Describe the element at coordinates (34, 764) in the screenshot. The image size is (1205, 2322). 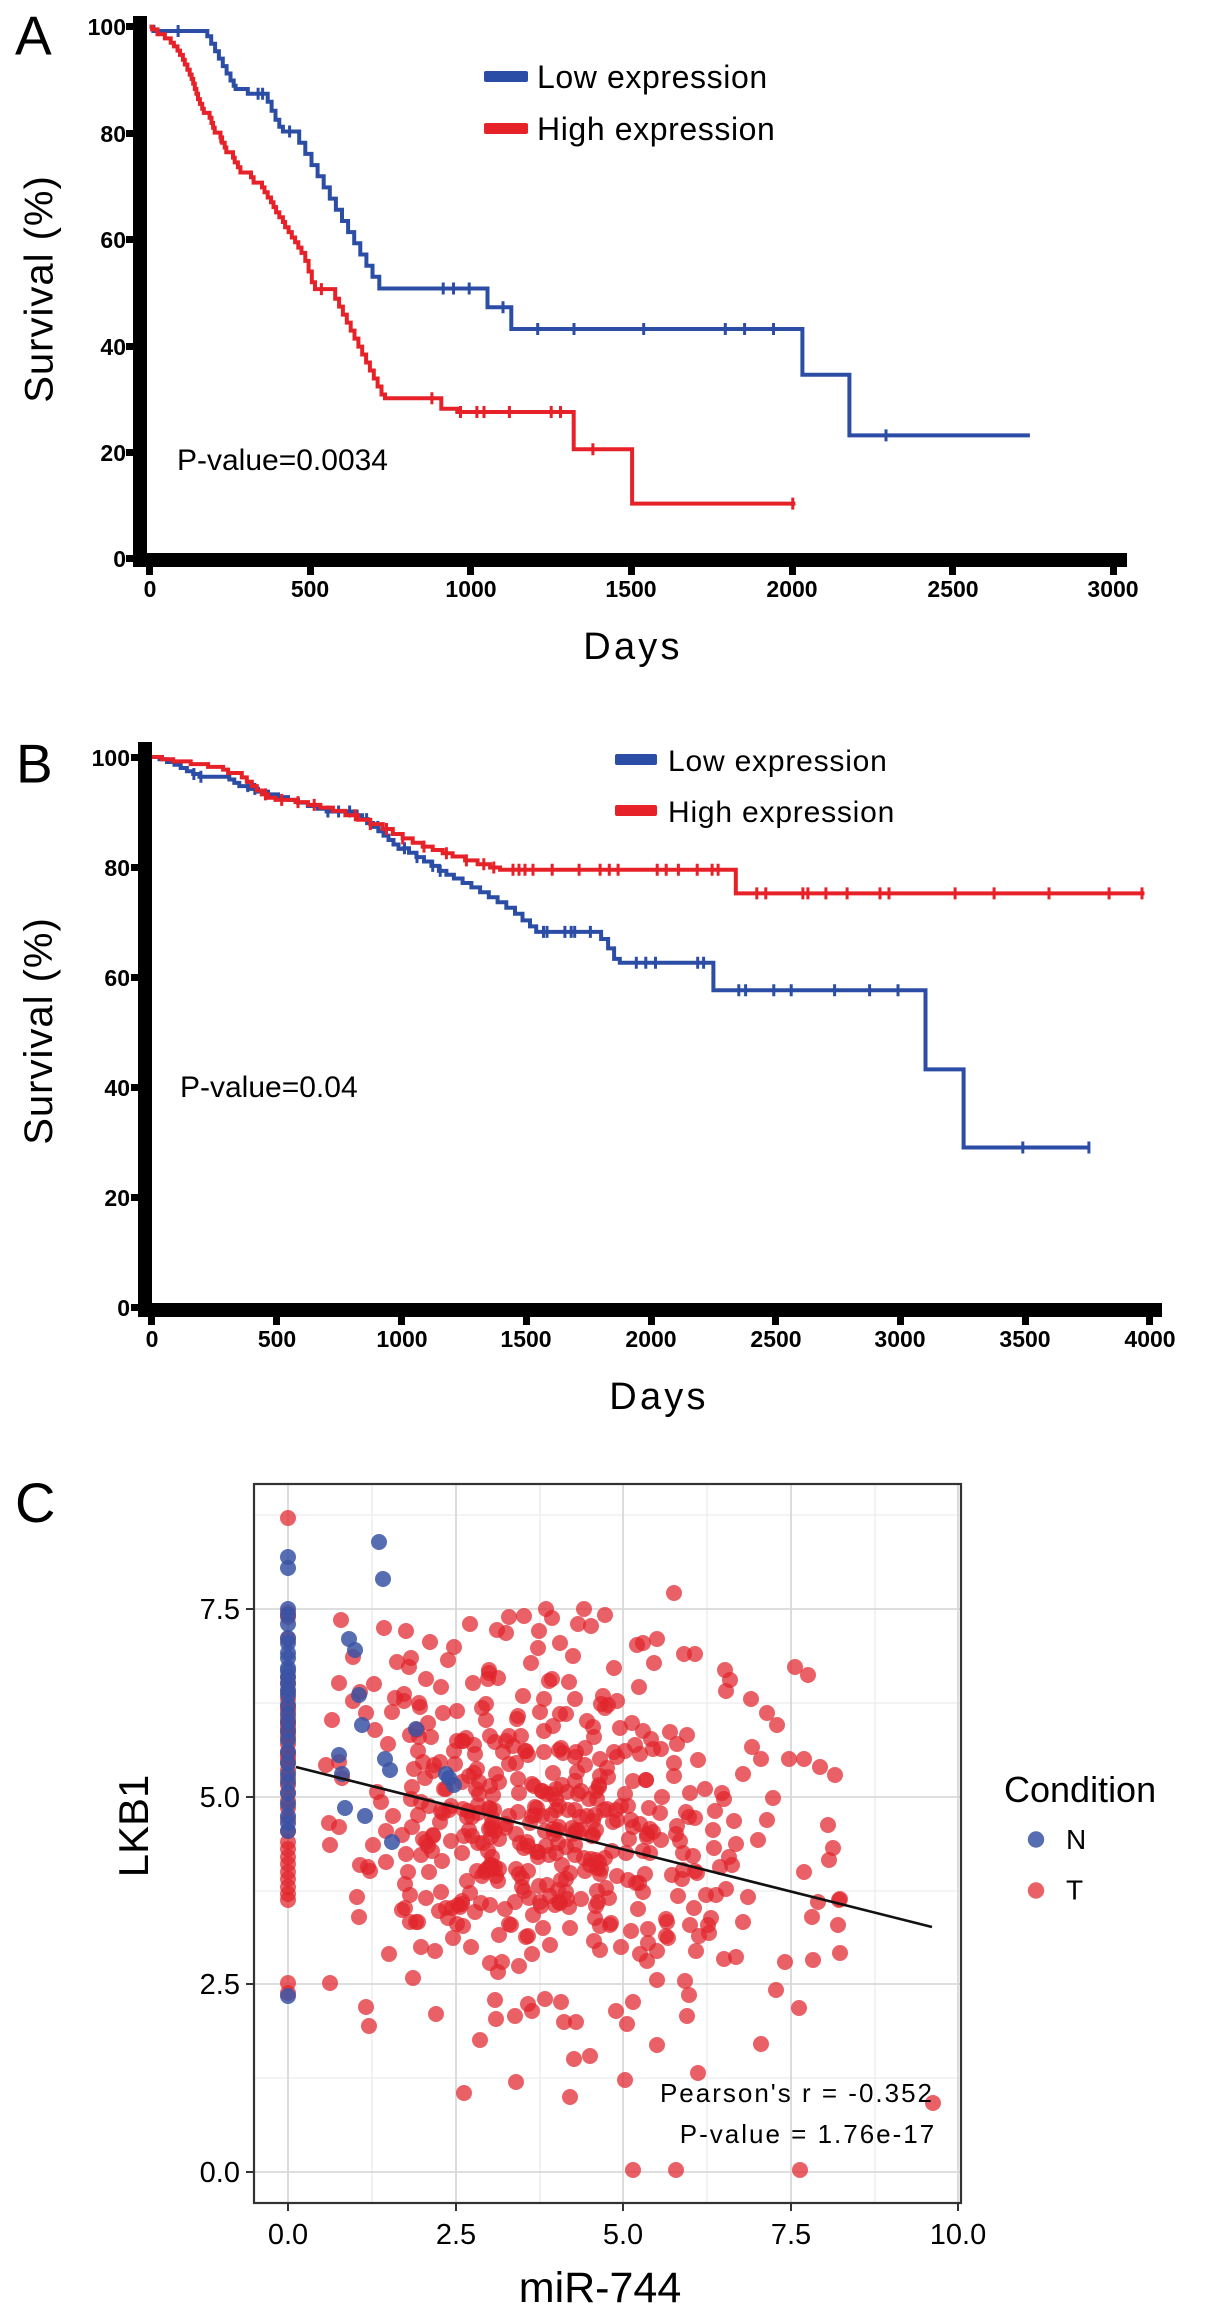
I see `svg-text: B` at that location.